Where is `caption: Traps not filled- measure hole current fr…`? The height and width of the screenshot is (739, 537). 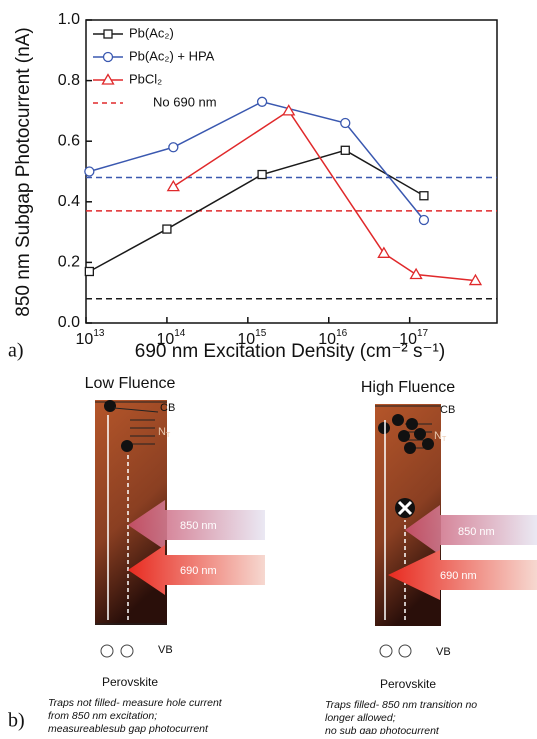 caption: Traps not filled- measure hole current fr… is located at coordinates (135, 715).